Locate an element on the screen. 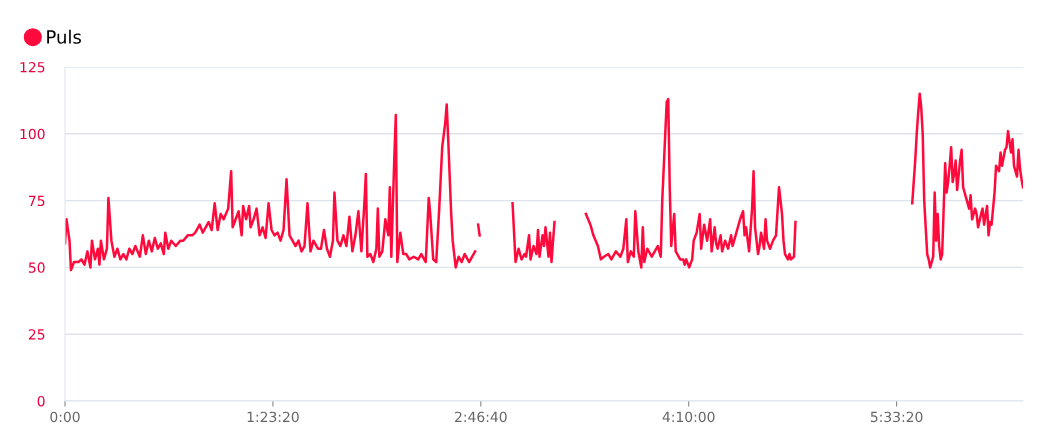  x-tick-label: 2:46:40 is located at coordinates (481, 417).